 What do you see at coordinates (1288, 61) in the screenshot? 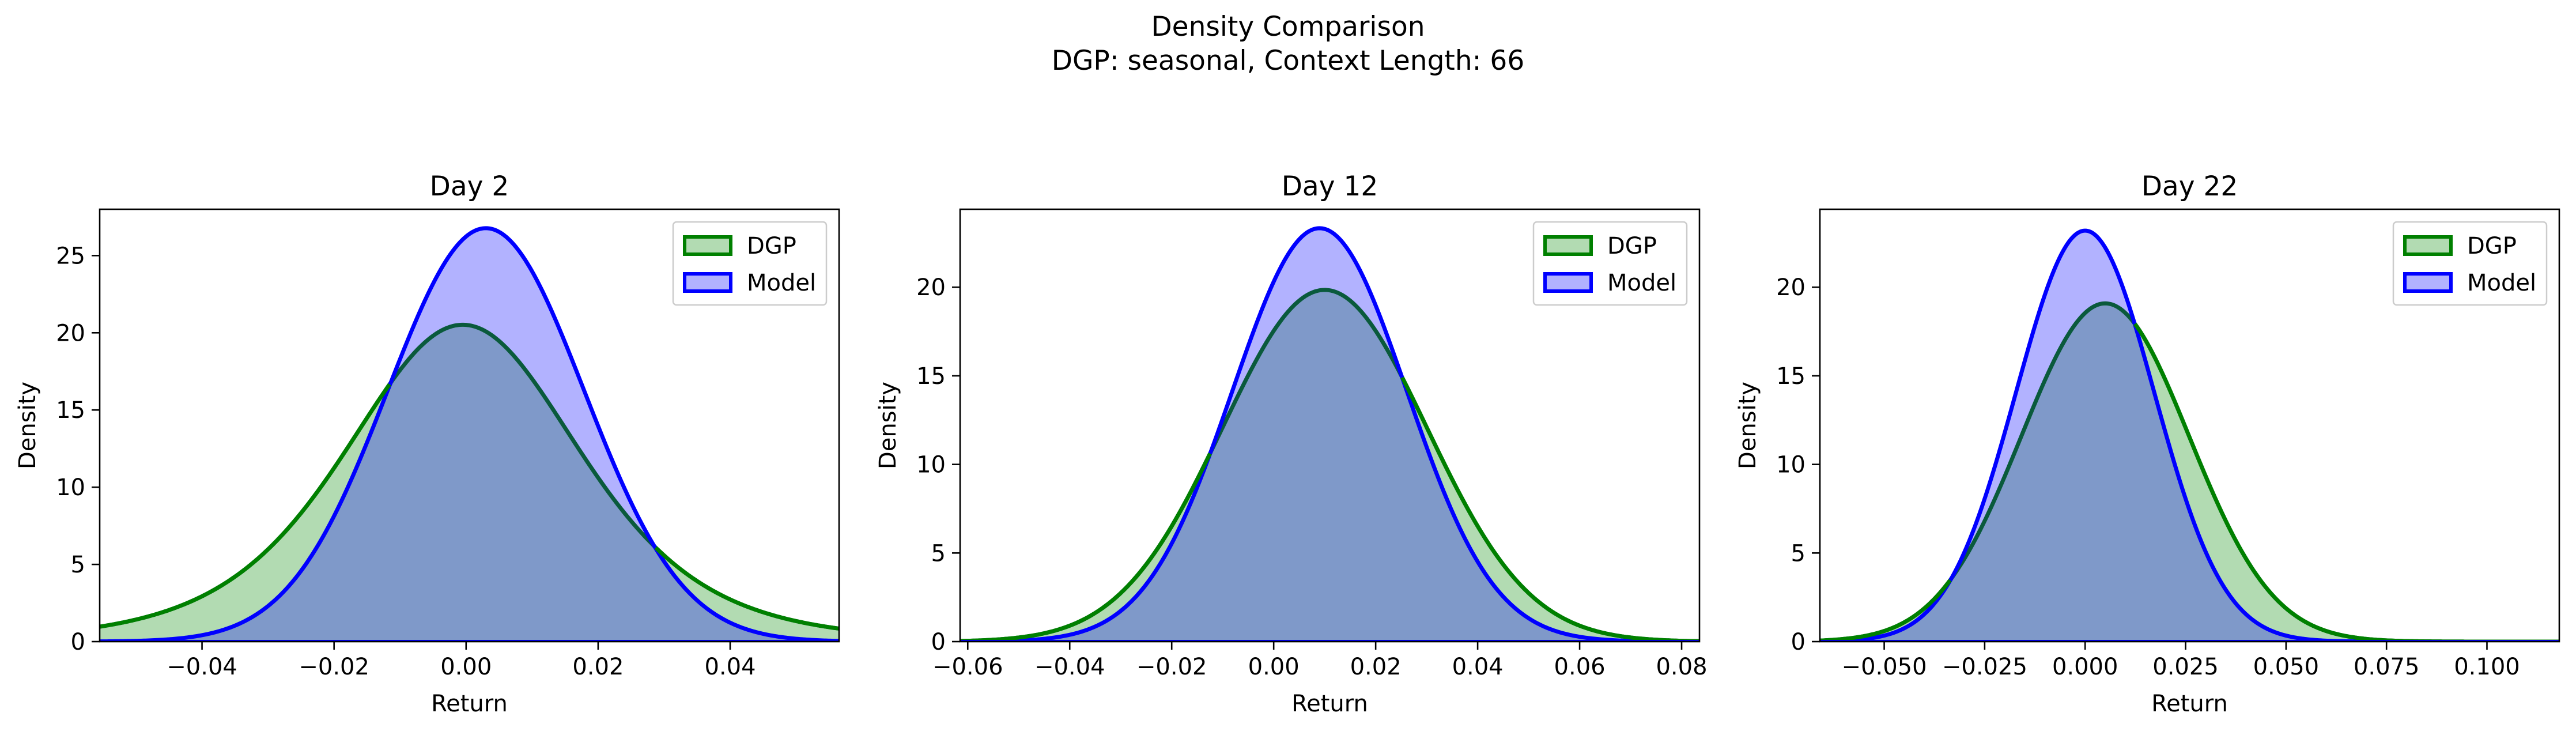
I see `figure-subtitle: DGP: seasonal, Context Length: 66` at bounding box center [1288, 61].